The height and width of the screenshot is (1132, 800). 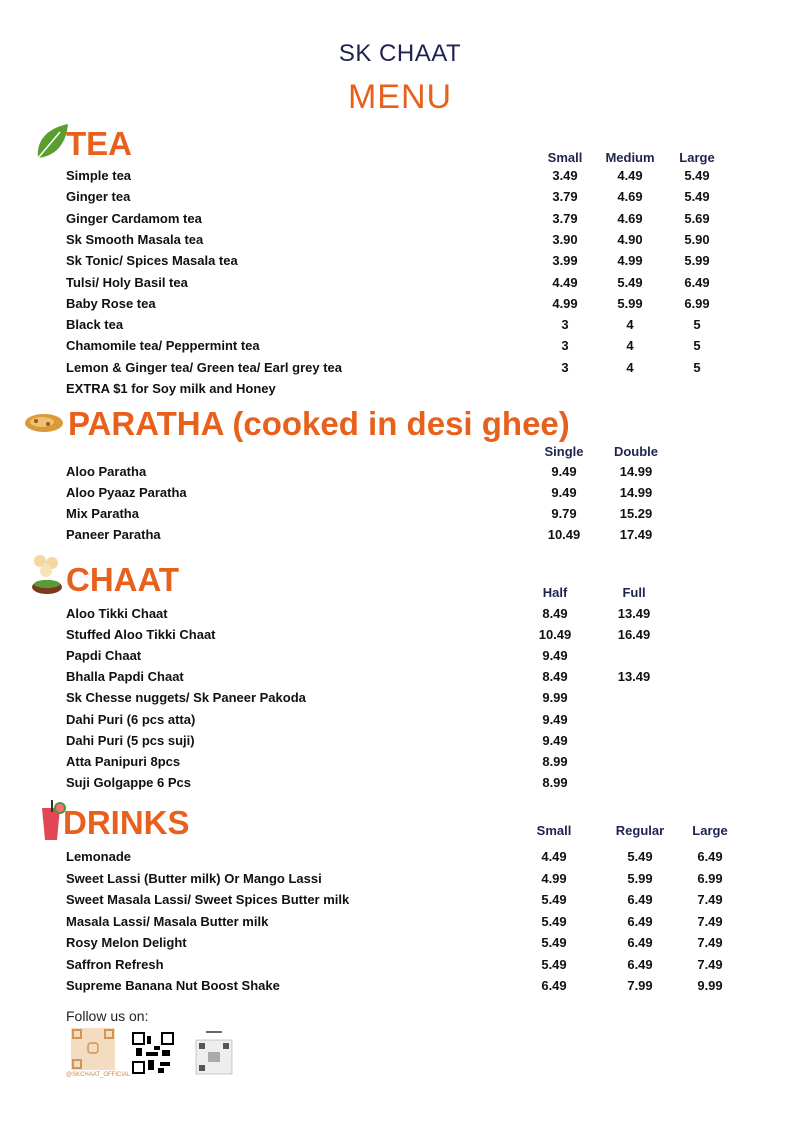 I want to click on menu-item-row: EXTRA $1 for Soy milk and Honey, so click(x=400, y=391).